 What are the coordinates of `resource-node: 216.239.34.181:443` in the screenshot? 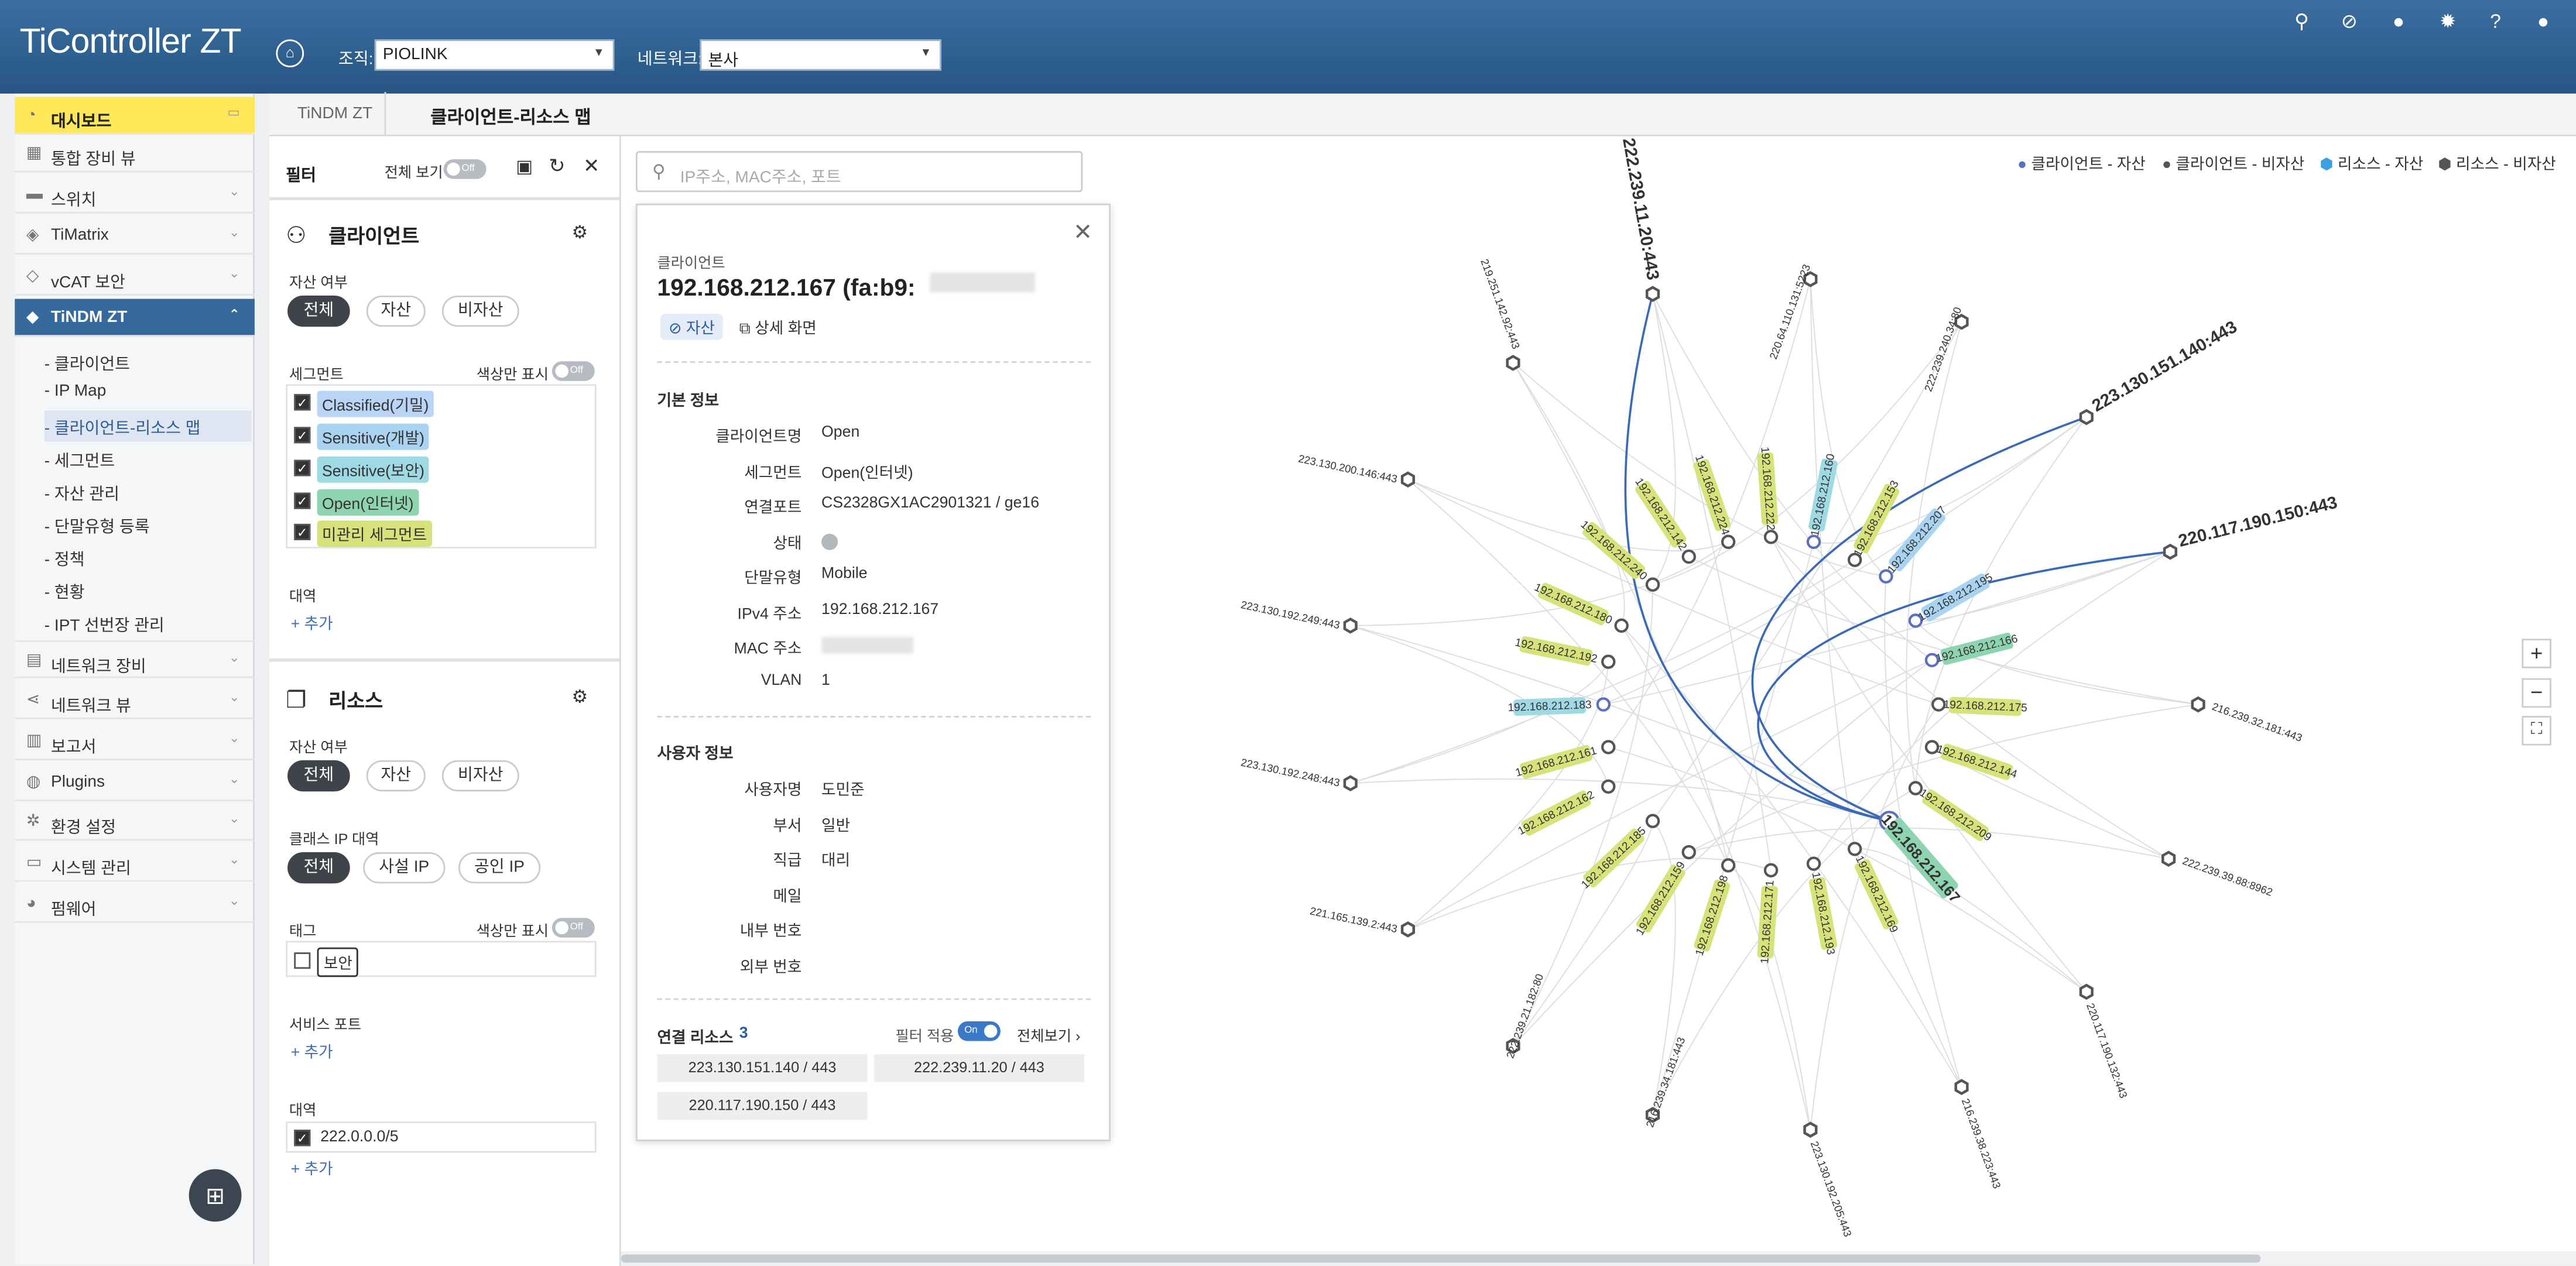 It's located at (1665, 1081).